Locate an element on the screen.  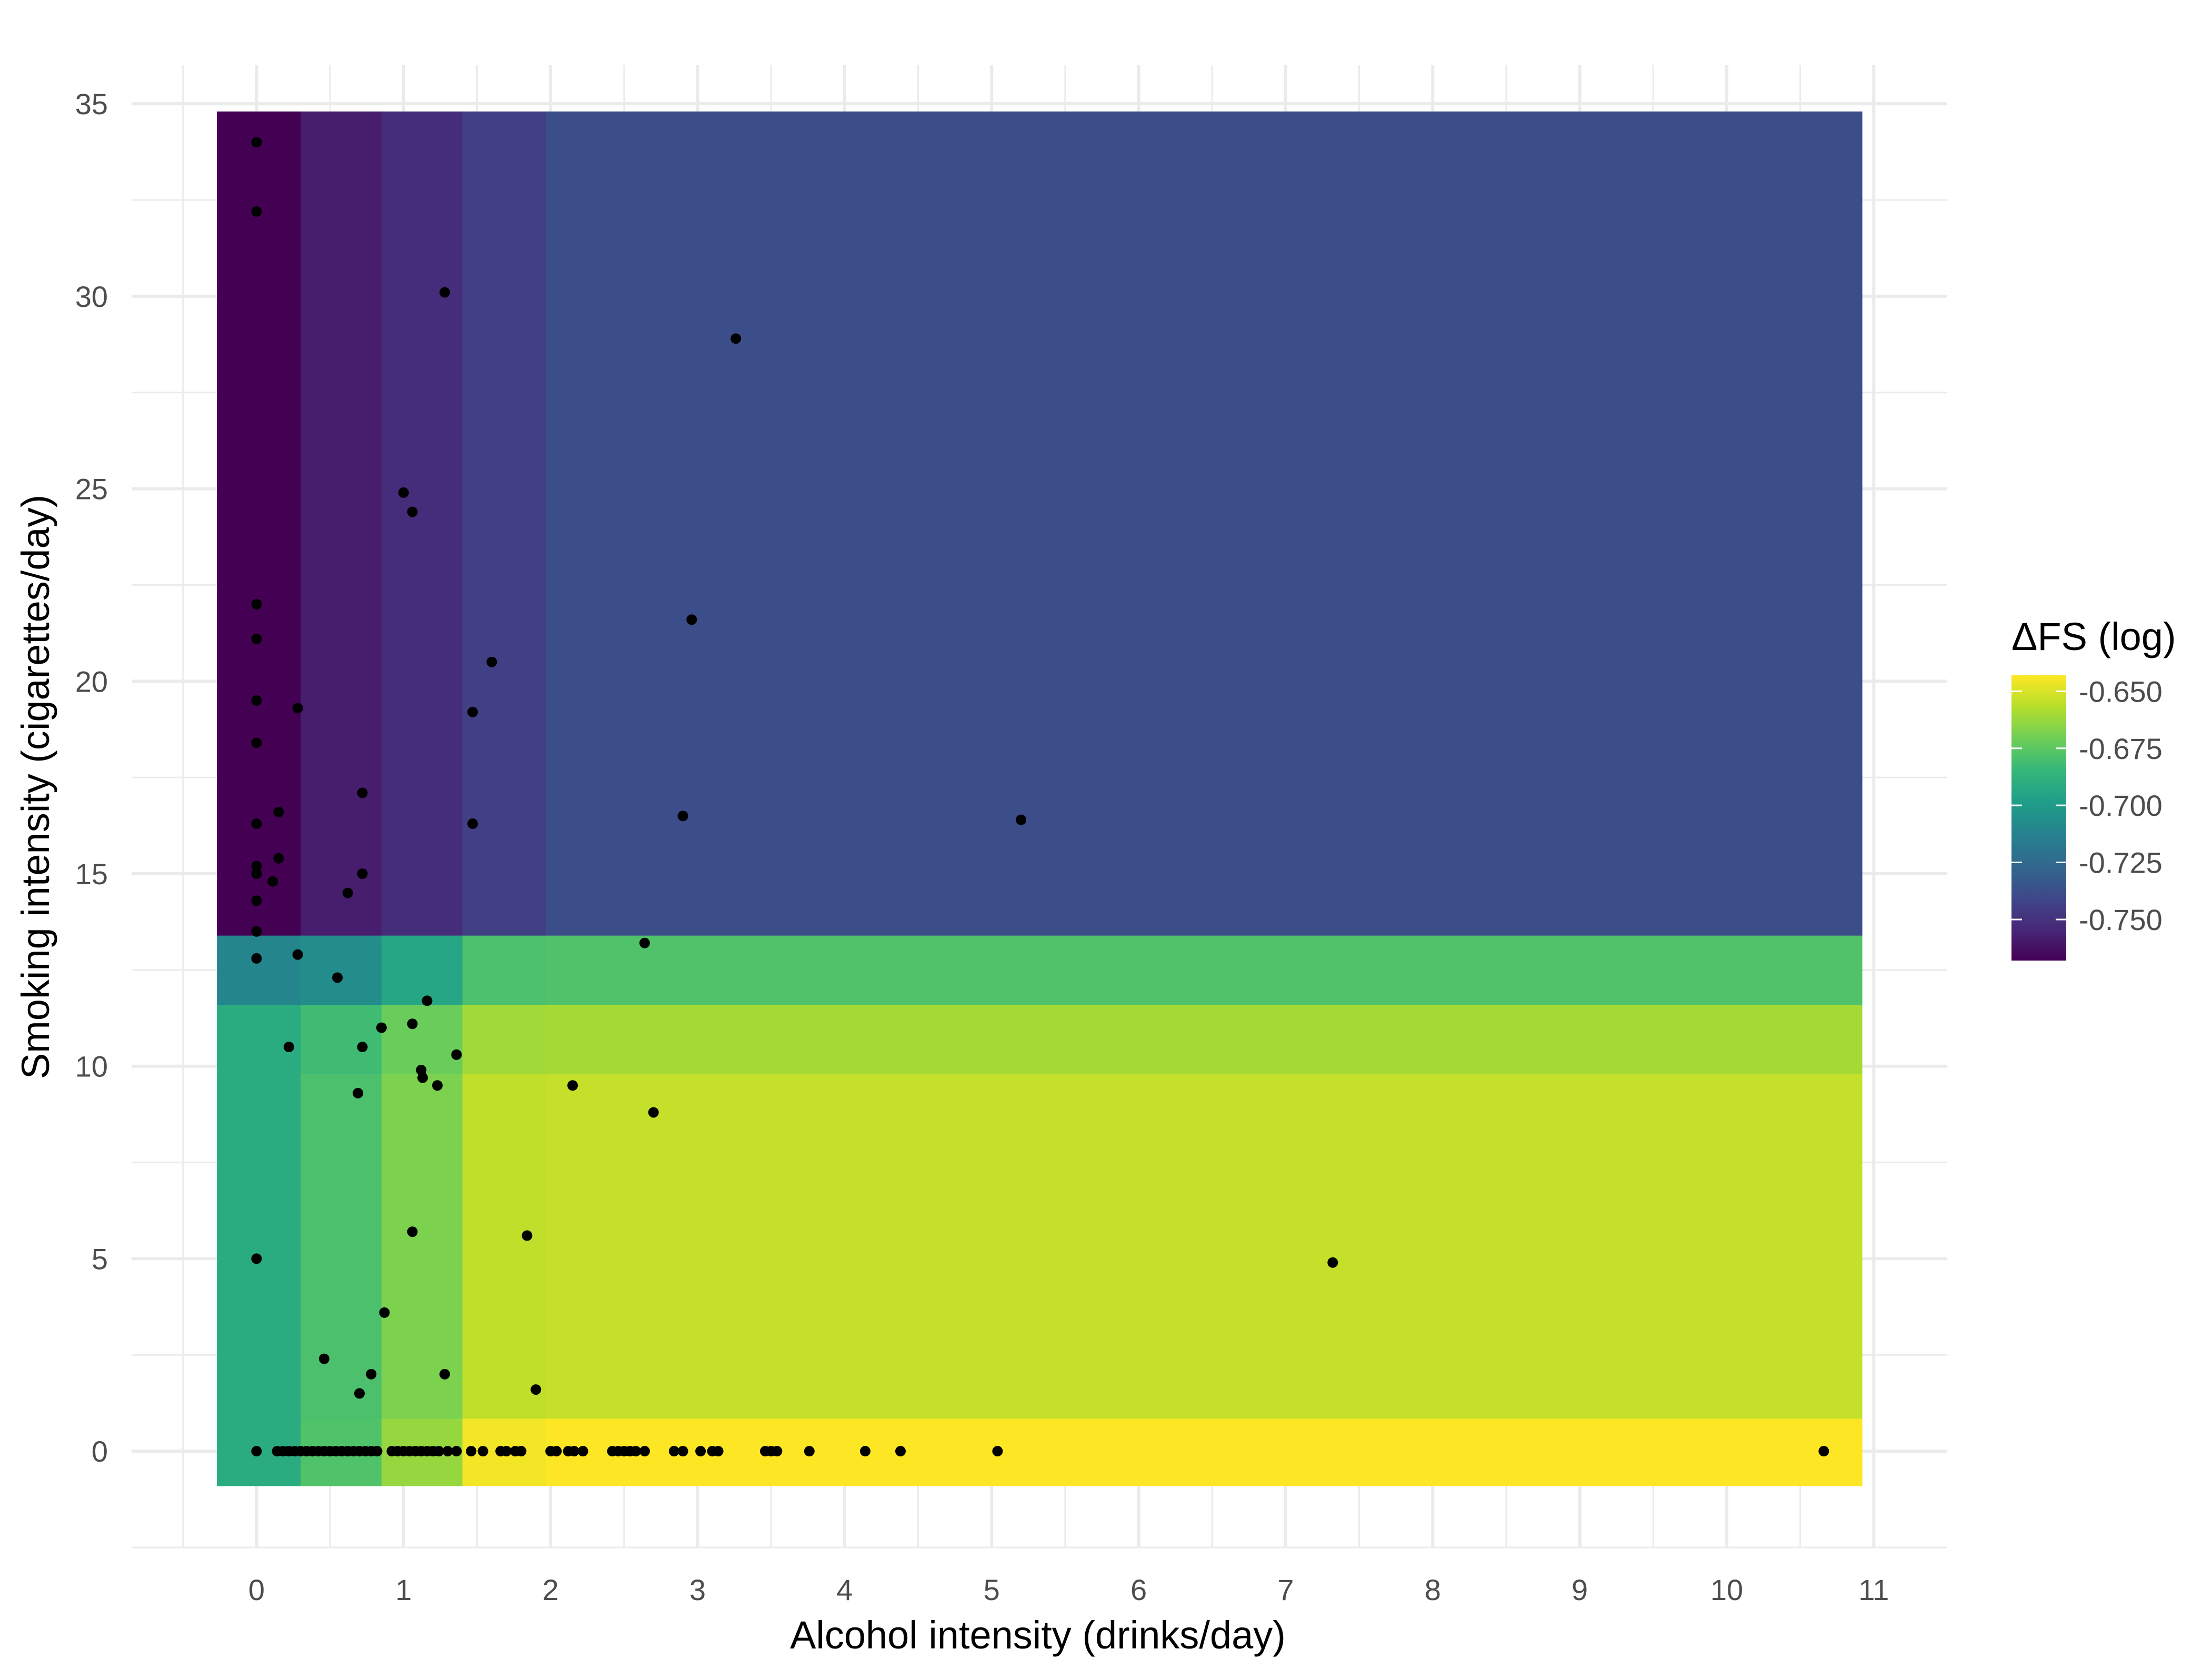
x-tick-label: 1 is located at coordinates (403, 1589).